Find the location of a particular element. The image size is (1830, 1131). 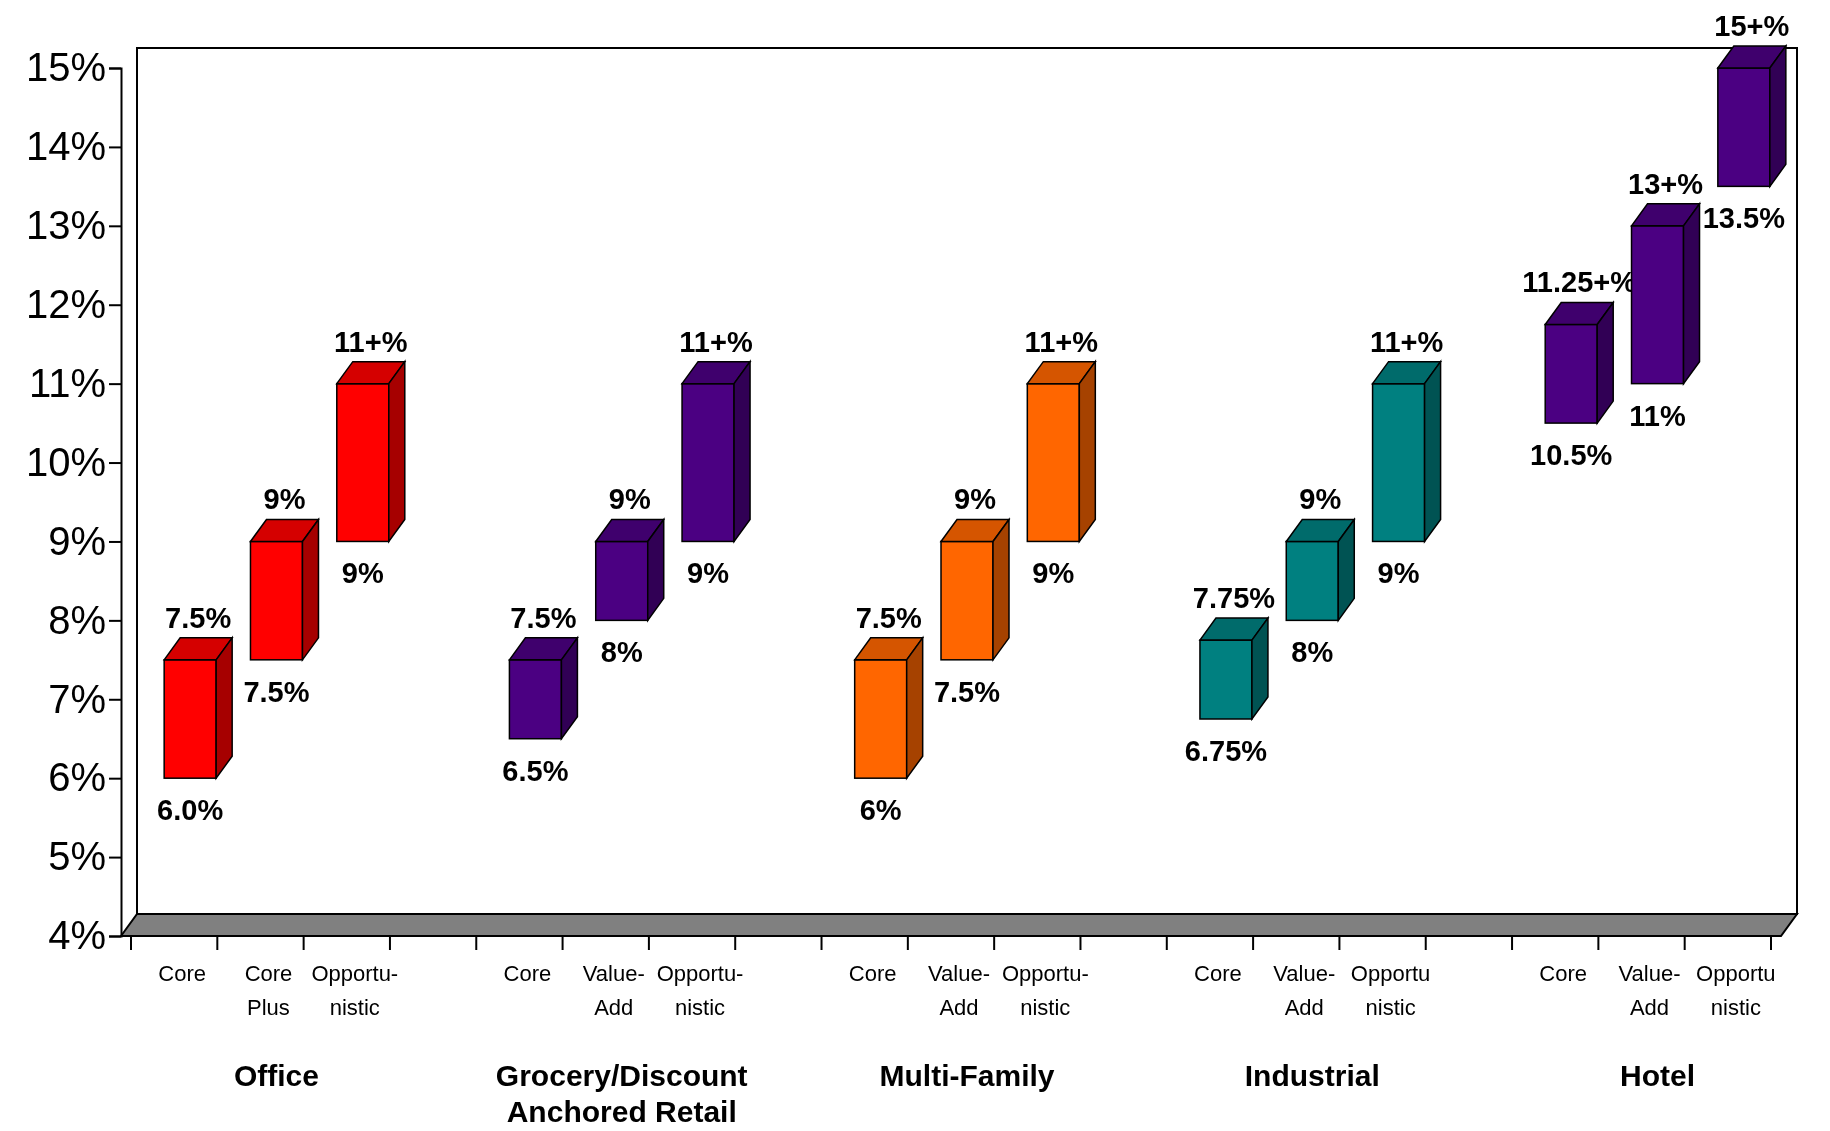

data-label: 13+% is located at coordinates (1666, 183).